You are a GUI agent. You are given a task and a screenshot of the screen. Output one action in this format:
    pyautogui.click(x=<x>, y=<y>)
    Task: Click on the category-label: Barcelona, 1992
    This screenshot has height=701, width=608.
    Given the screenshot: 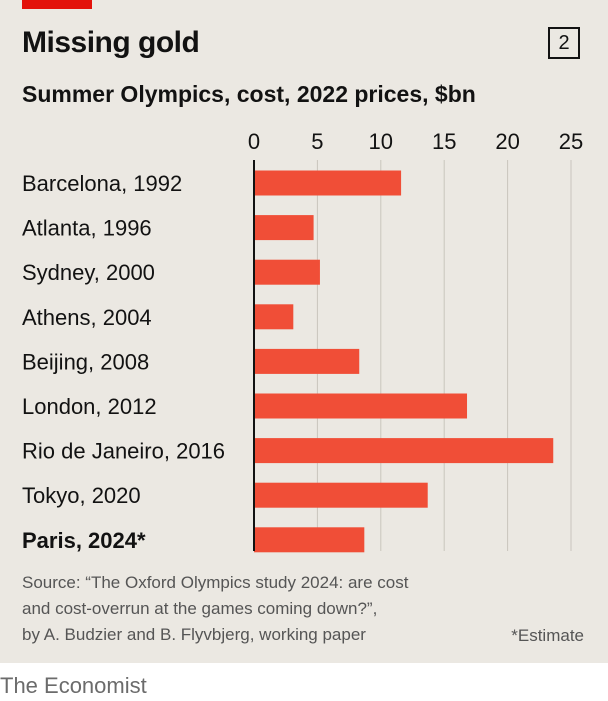 What is the action you would take?
    pyautogui.click(x=102, y=183)
    